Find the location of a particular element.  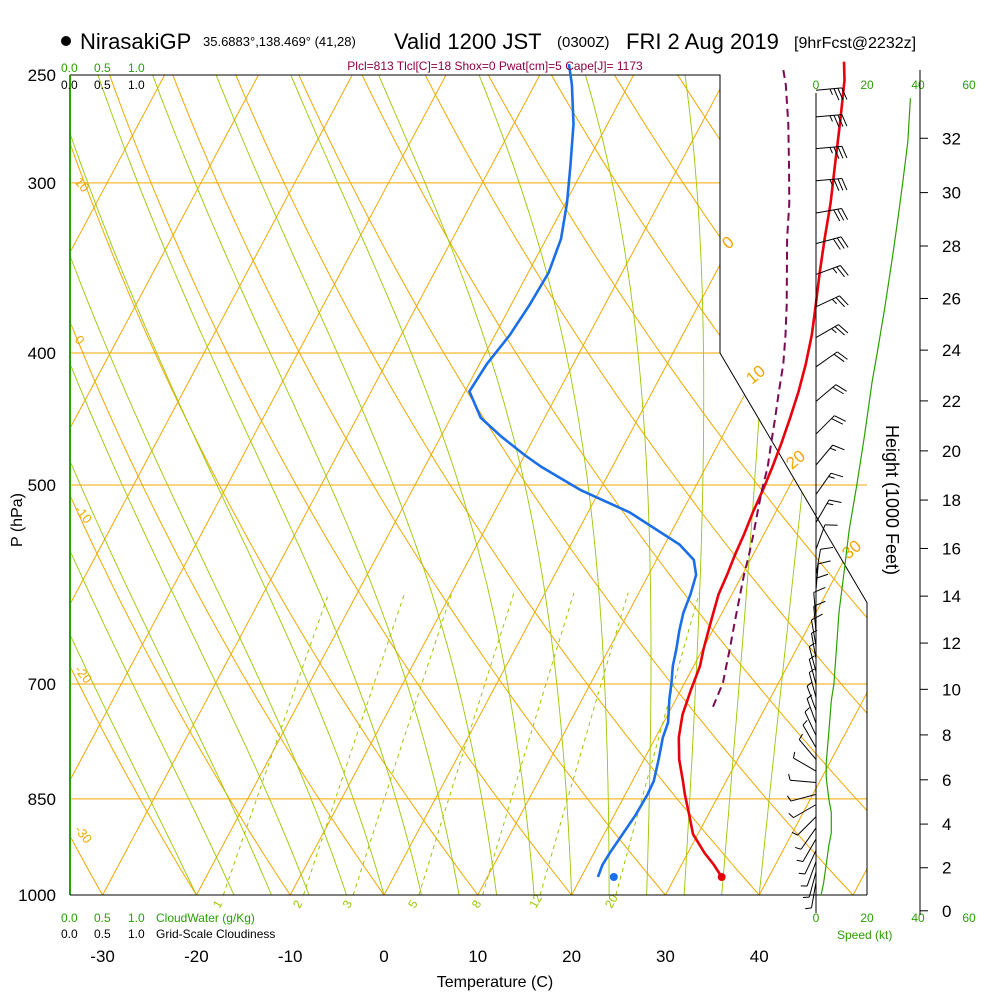

height-tick-label: 2 is located at coordinates (946, 868).